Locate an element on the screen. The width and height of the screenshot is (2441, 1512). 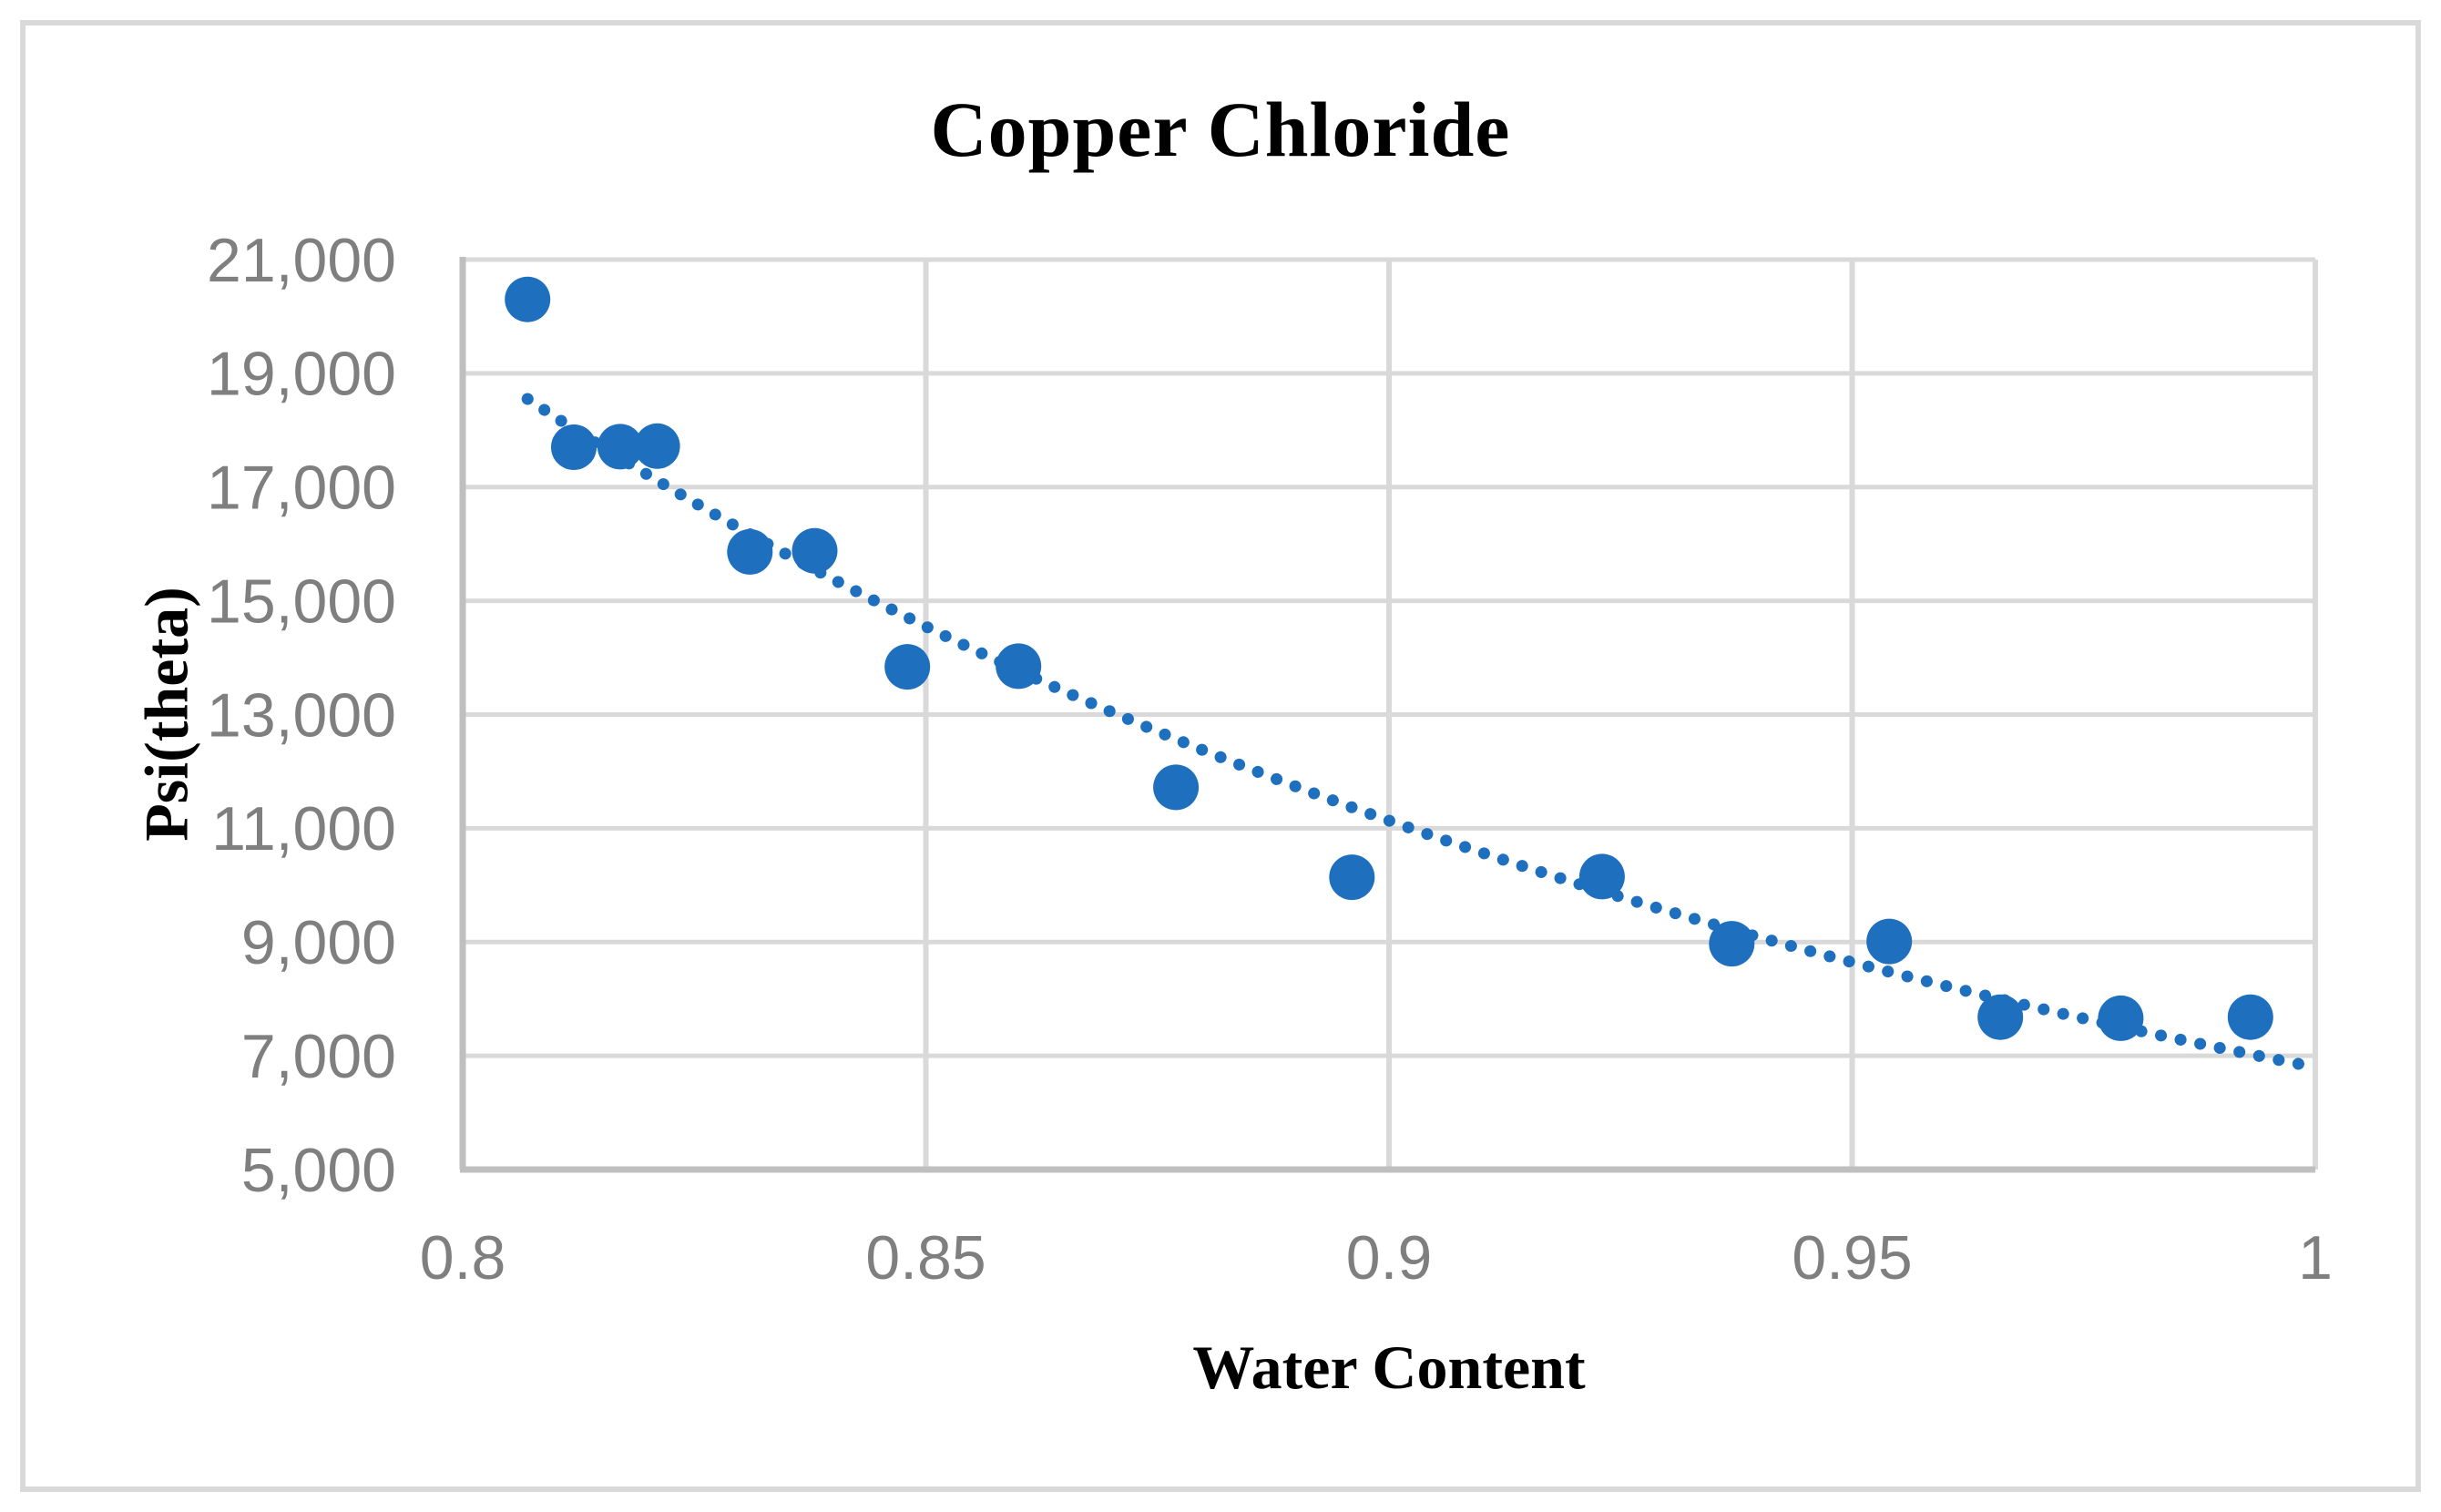
y-tick-label: 13,000 is located at coordinates (301, 715).